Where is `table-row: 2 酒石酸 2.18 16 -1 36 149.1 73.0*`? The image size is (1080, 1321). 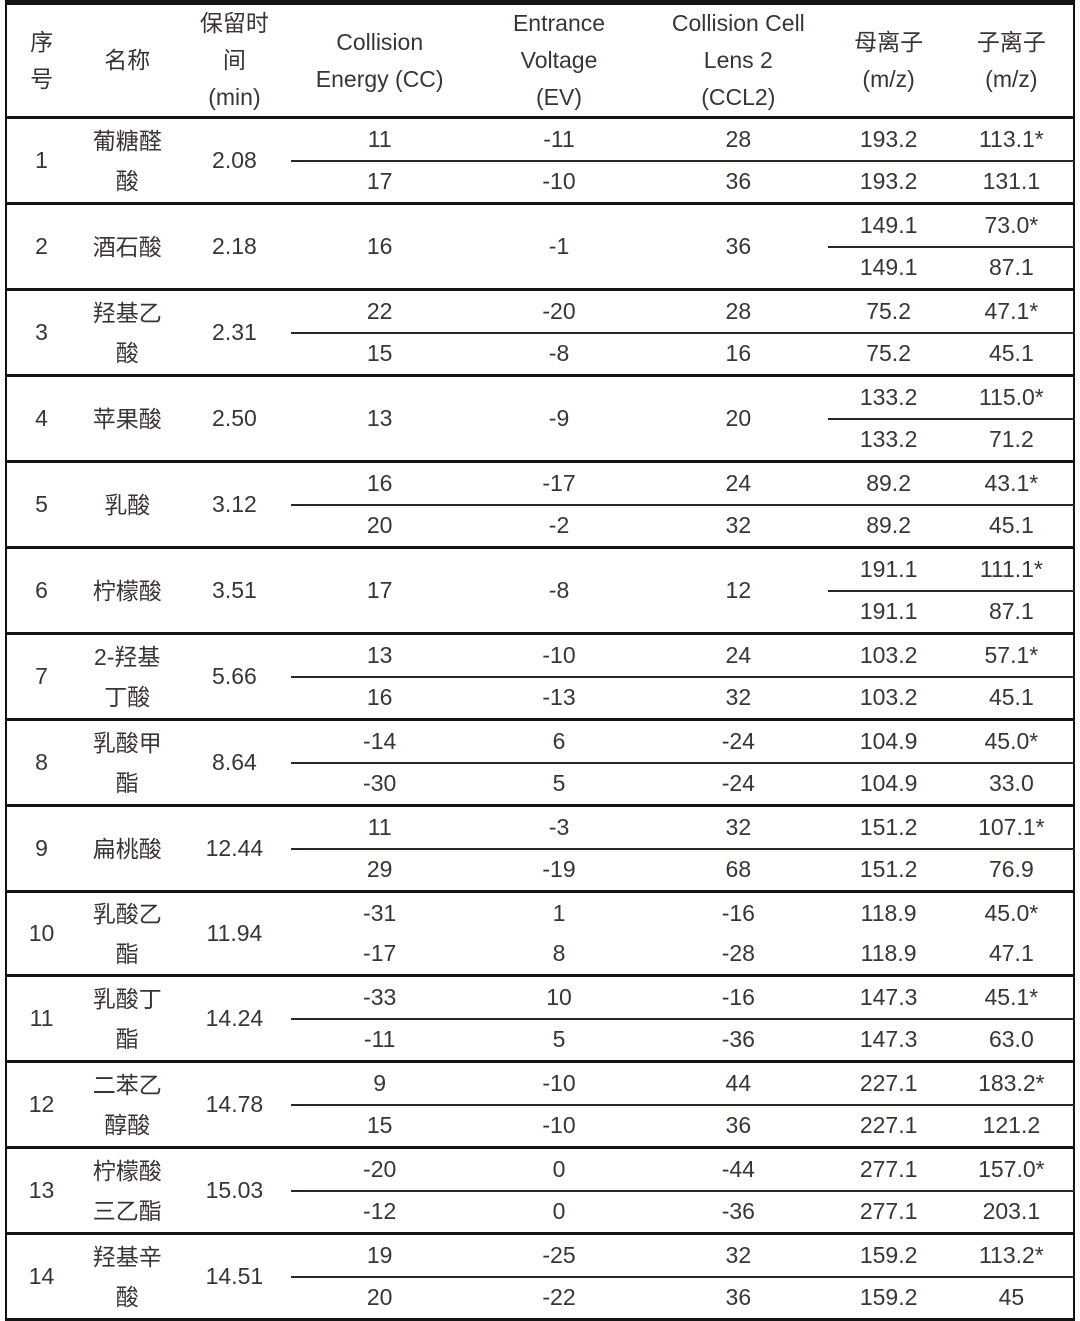 table-row: 2 酒石酸 2.18 16 -1 36 149.1 73.0* is located at coordinates (540, 246).